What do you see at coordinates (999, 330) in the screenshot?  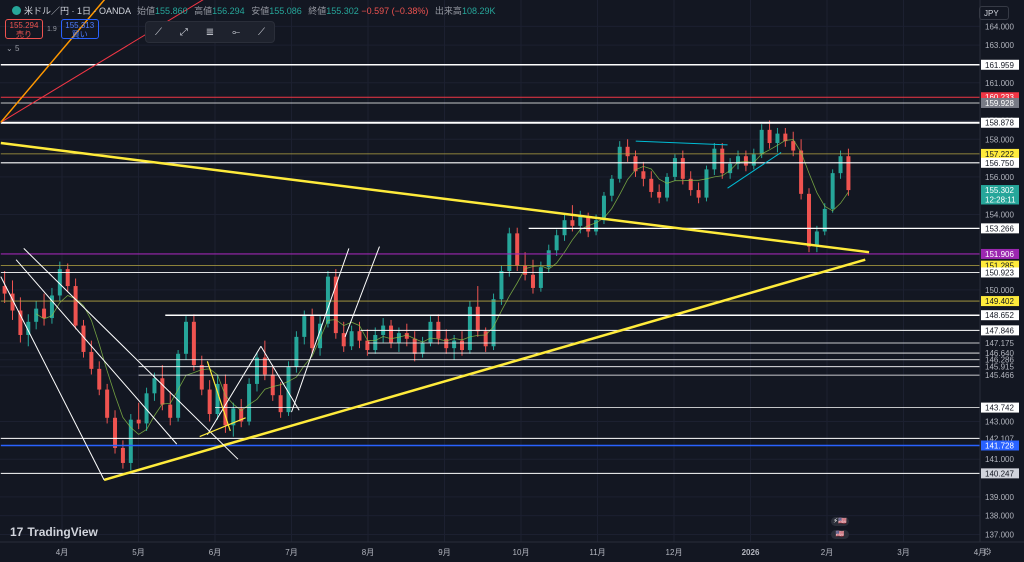 I see `price-label: 147.846` at bounding box center [999, 330].